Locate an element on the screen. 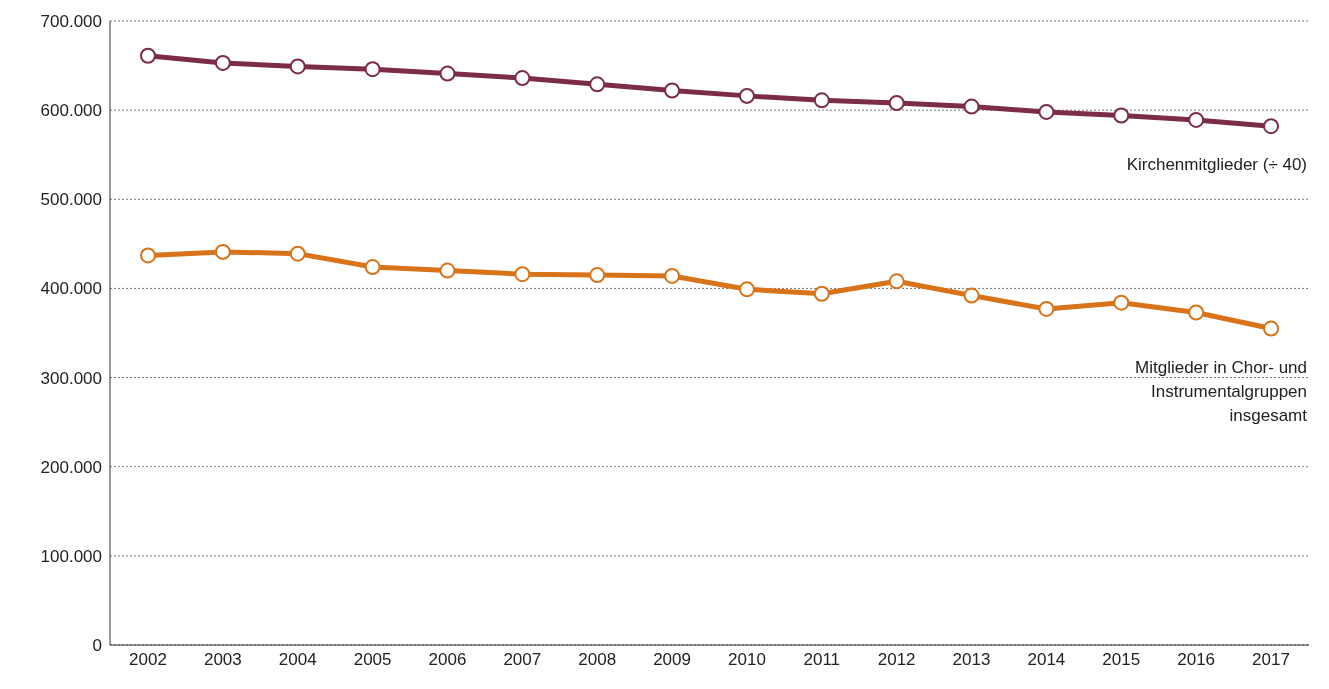 This screenshot has height=689, width=1329. text: Mitglieder in Chor- und Instrumentalgruppen insgesamt is located at coordinates (1221, 391).